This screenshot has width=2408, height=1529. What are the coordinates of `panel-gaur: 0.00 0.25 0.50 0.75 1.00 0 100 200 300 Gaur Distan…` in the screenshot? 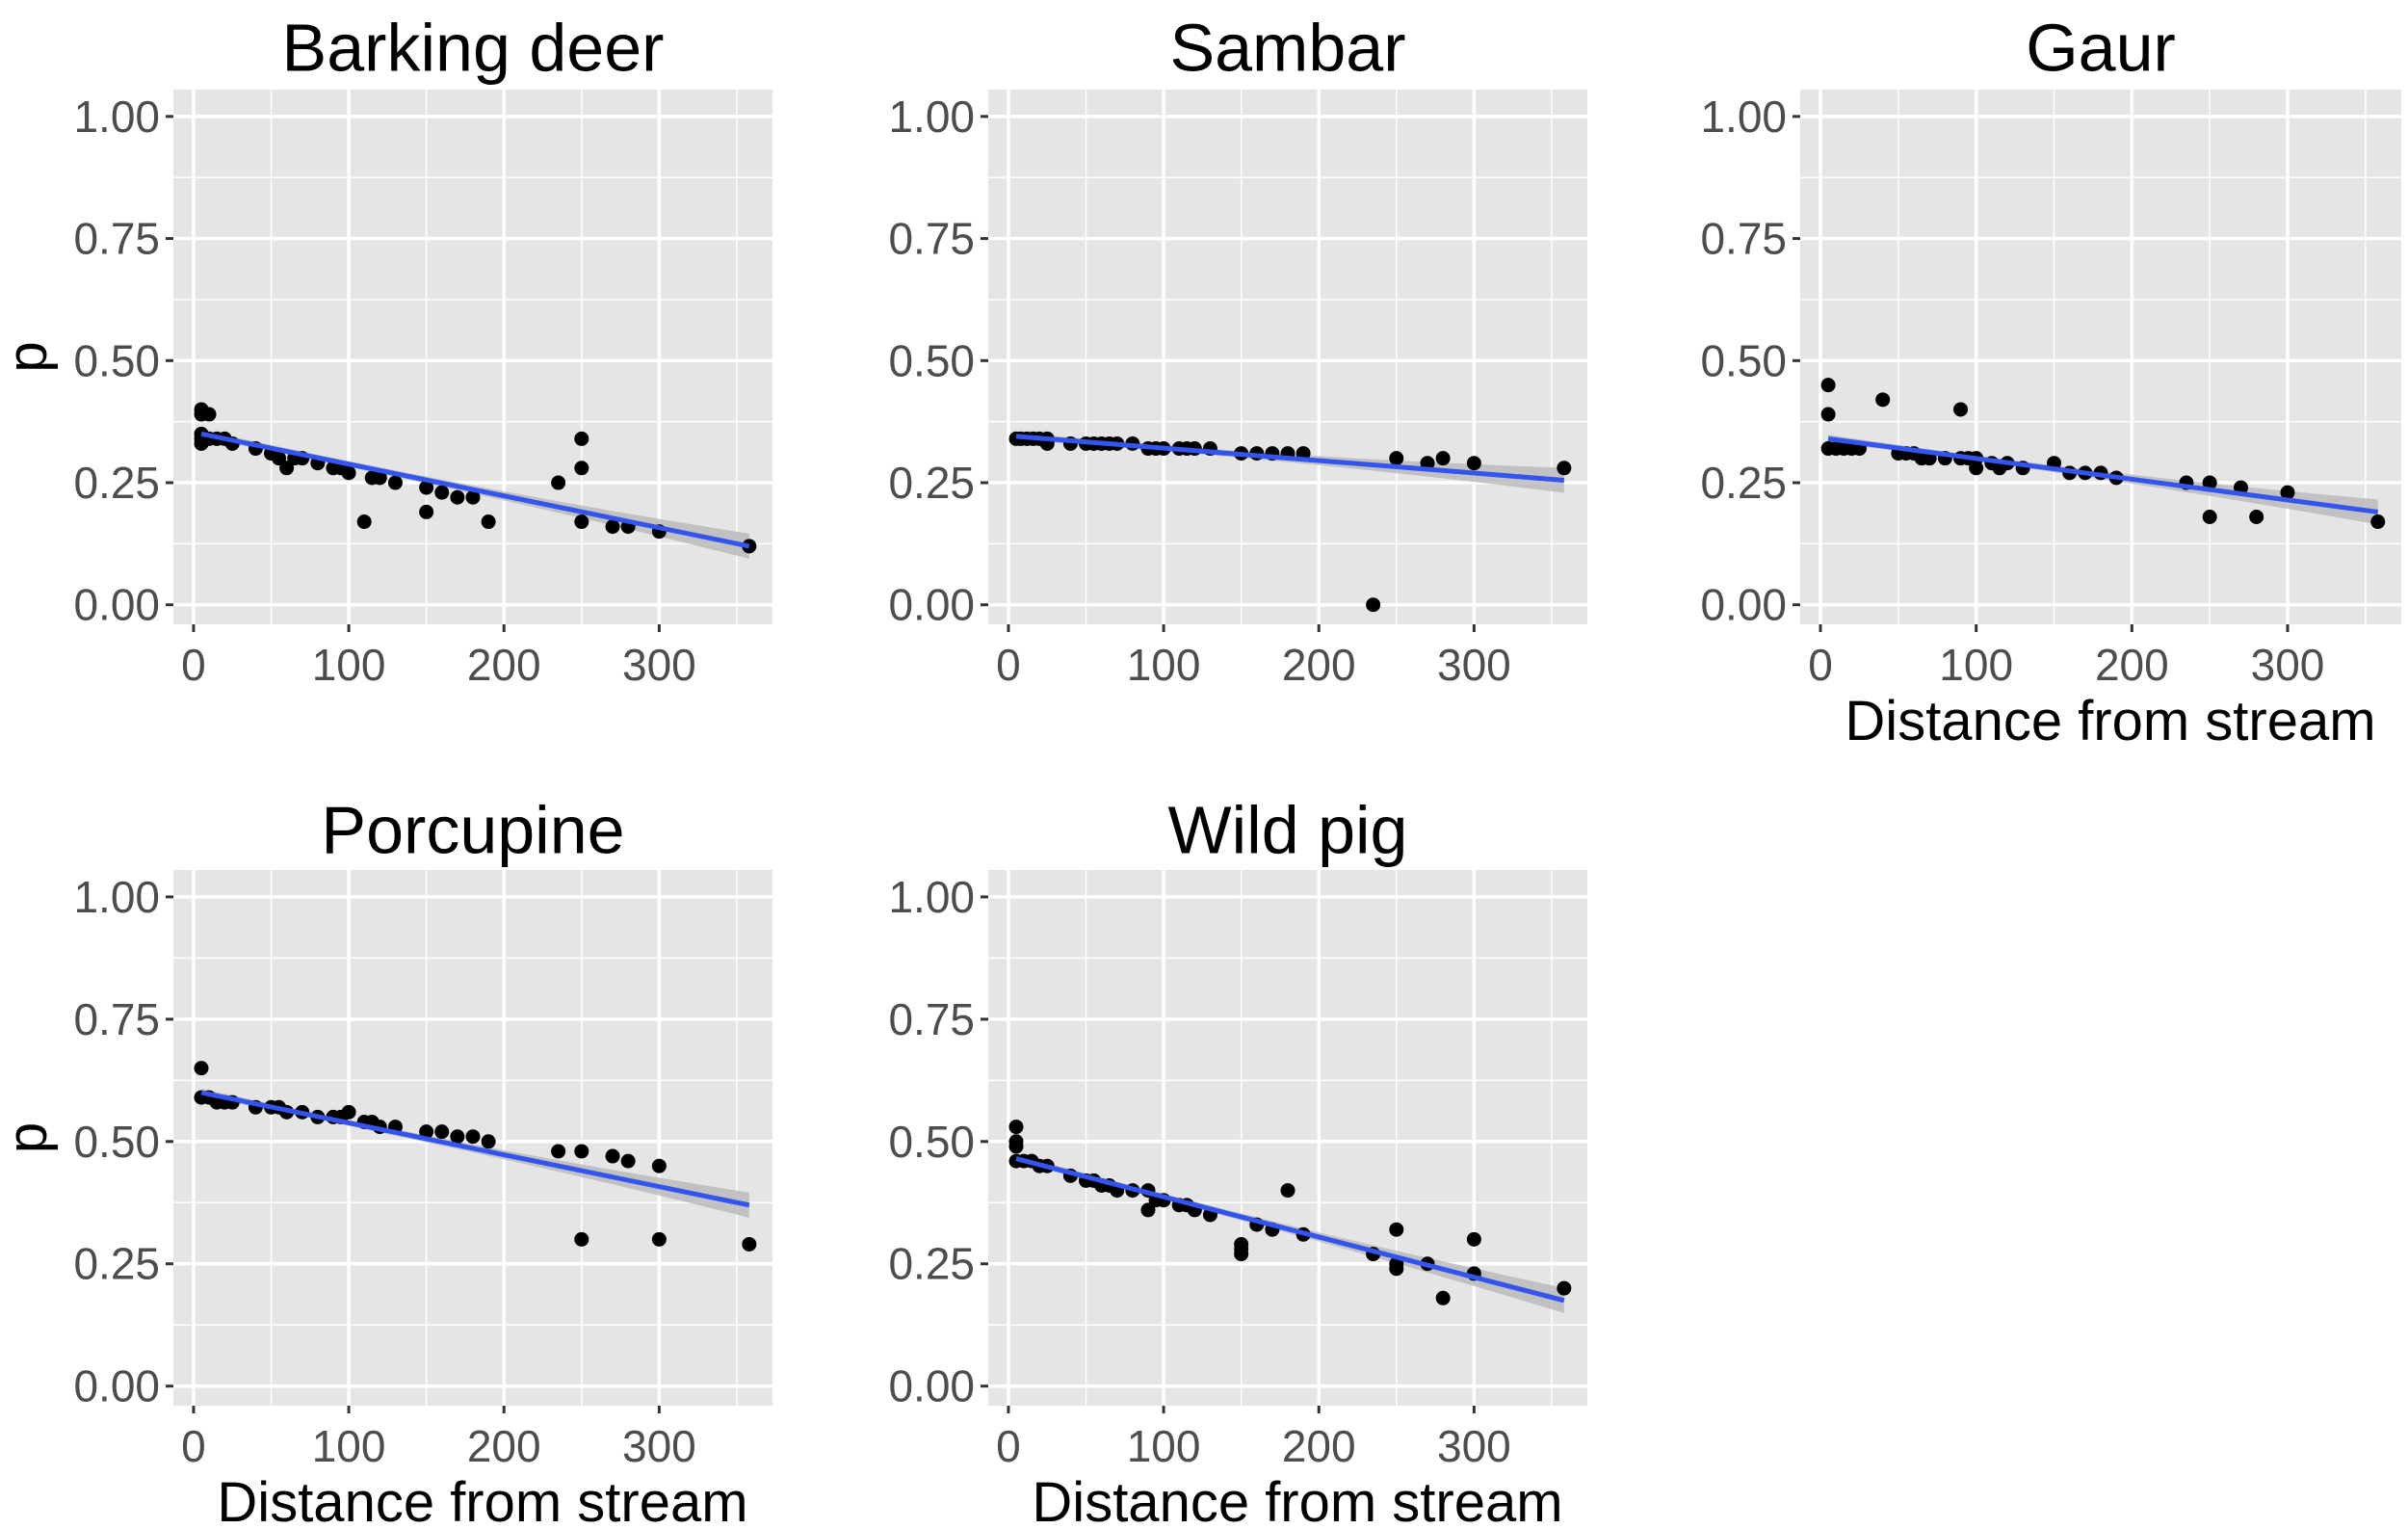 It's located at (2050, 381).